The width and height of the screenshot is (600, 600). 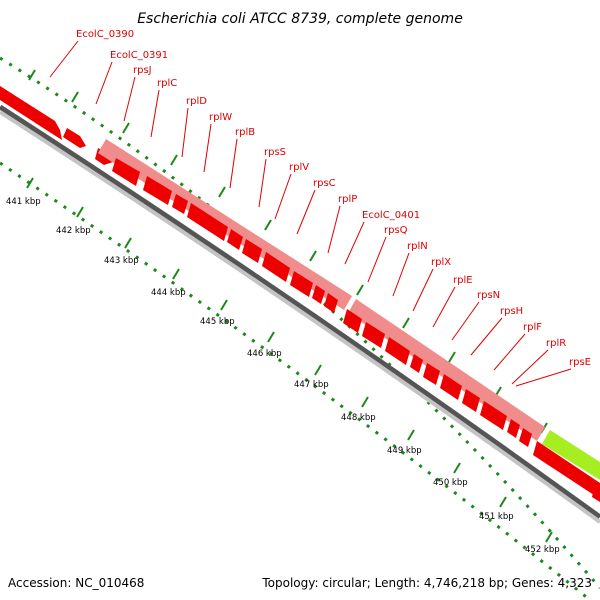 I want to click on scale-label-452: 452 kbp, so click(x=542, y=550).